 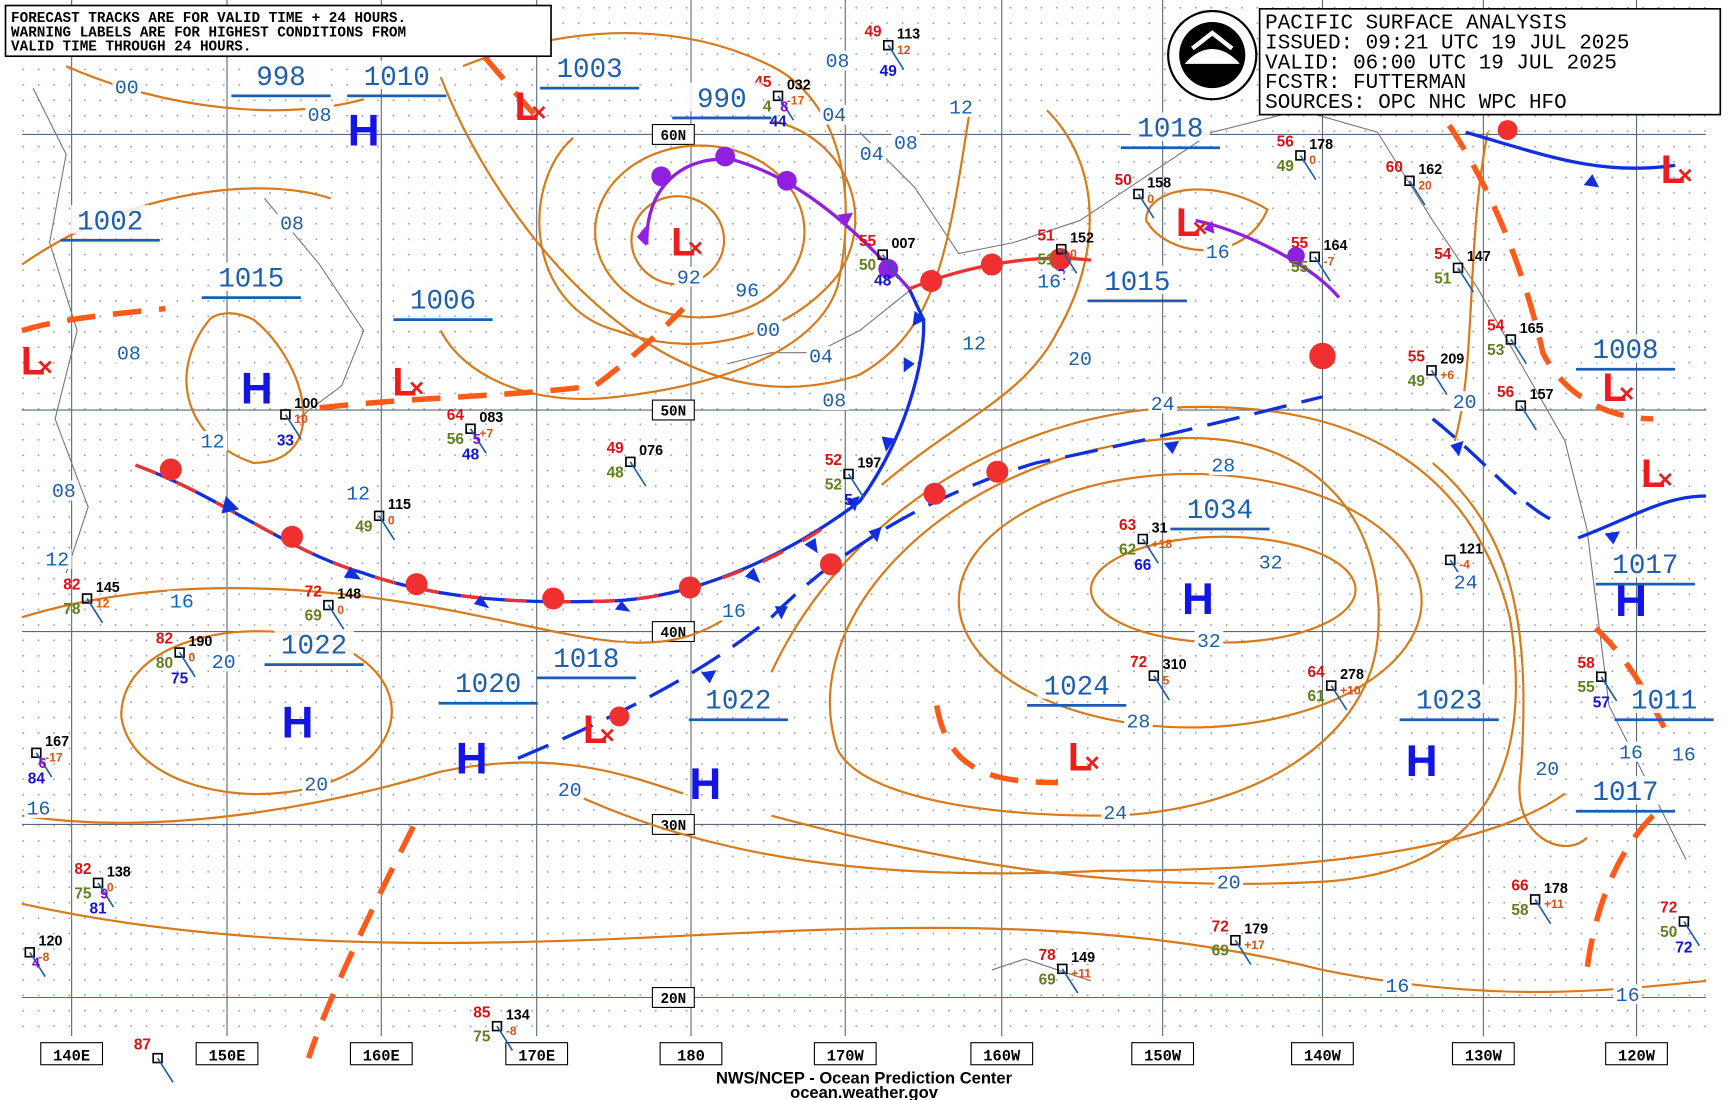 What do you see at coordinates (799, 85) in the screenshot?
I see `station-p: 032` at bounding box center [799, 85].